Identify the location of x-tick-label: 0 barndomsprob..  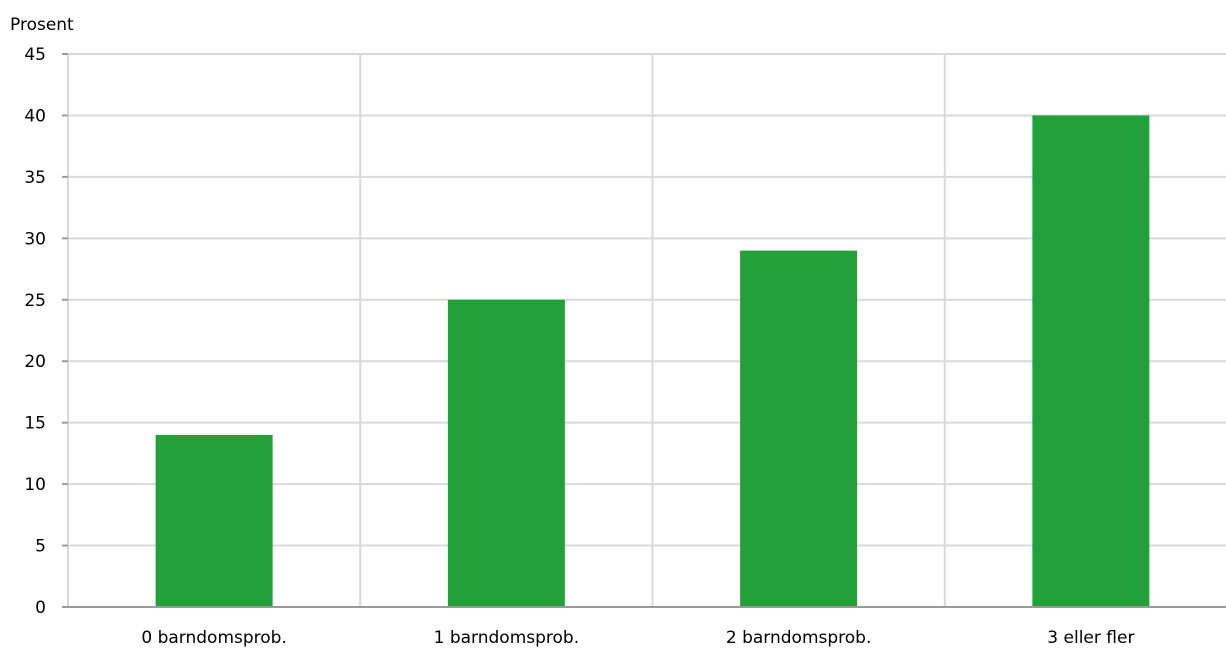
(214, 638).